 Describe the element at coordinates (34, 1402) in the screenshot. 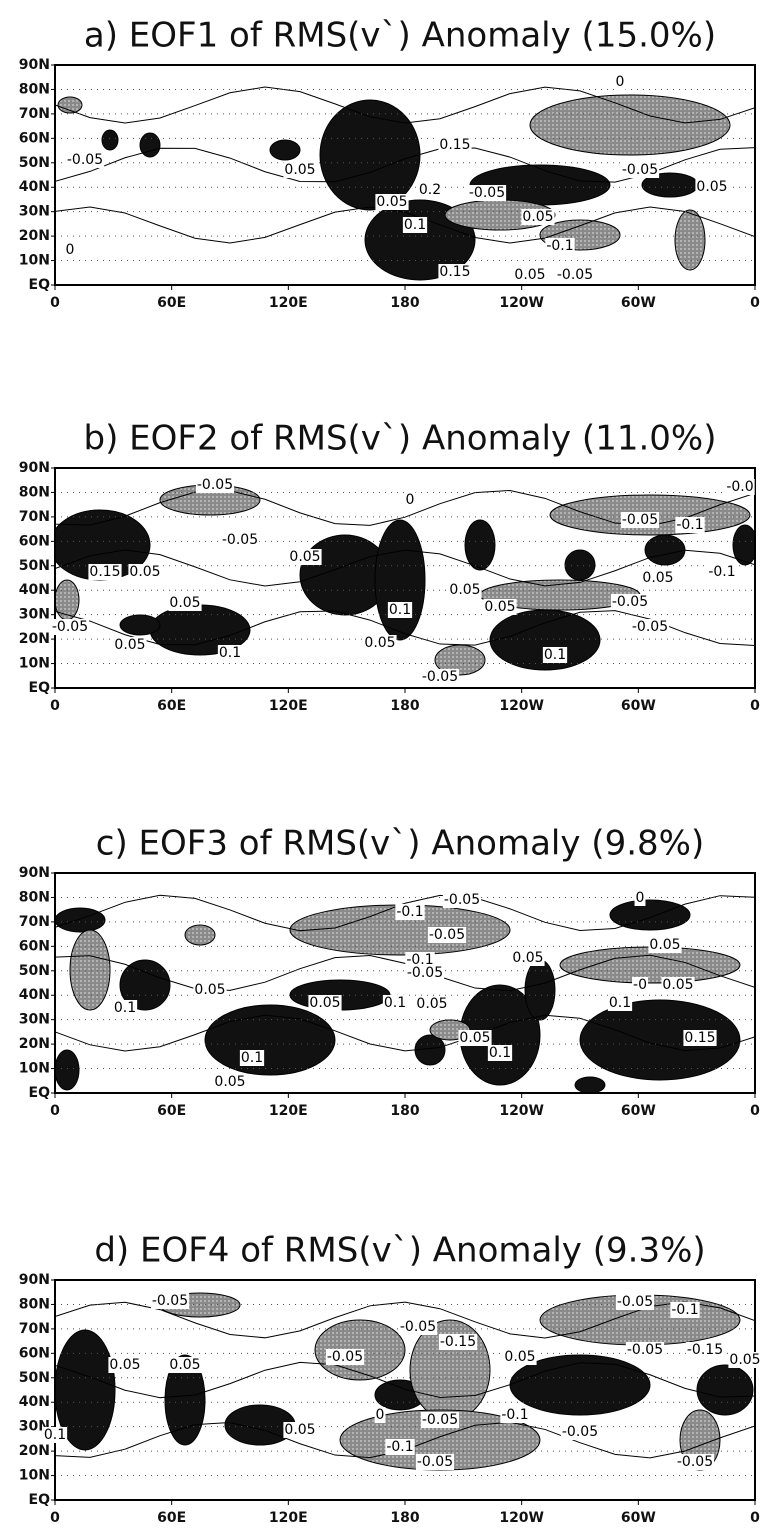

I see `y-tick-label: 40N` at that location.